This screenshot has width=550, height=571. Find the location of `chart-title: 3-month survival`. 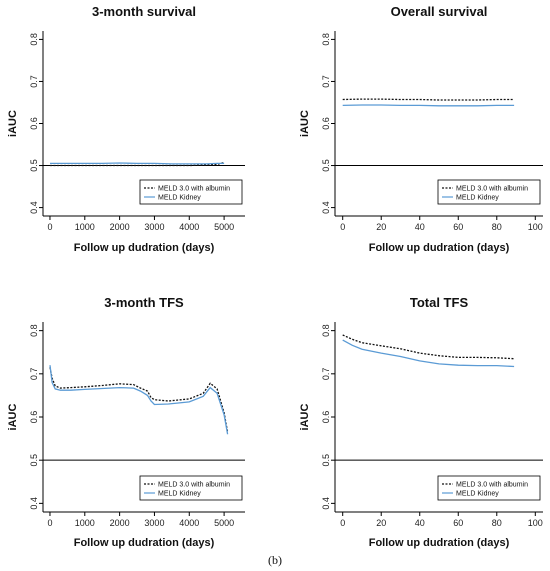

chart-title: 3-month survival is located at coordinates (144, 11).